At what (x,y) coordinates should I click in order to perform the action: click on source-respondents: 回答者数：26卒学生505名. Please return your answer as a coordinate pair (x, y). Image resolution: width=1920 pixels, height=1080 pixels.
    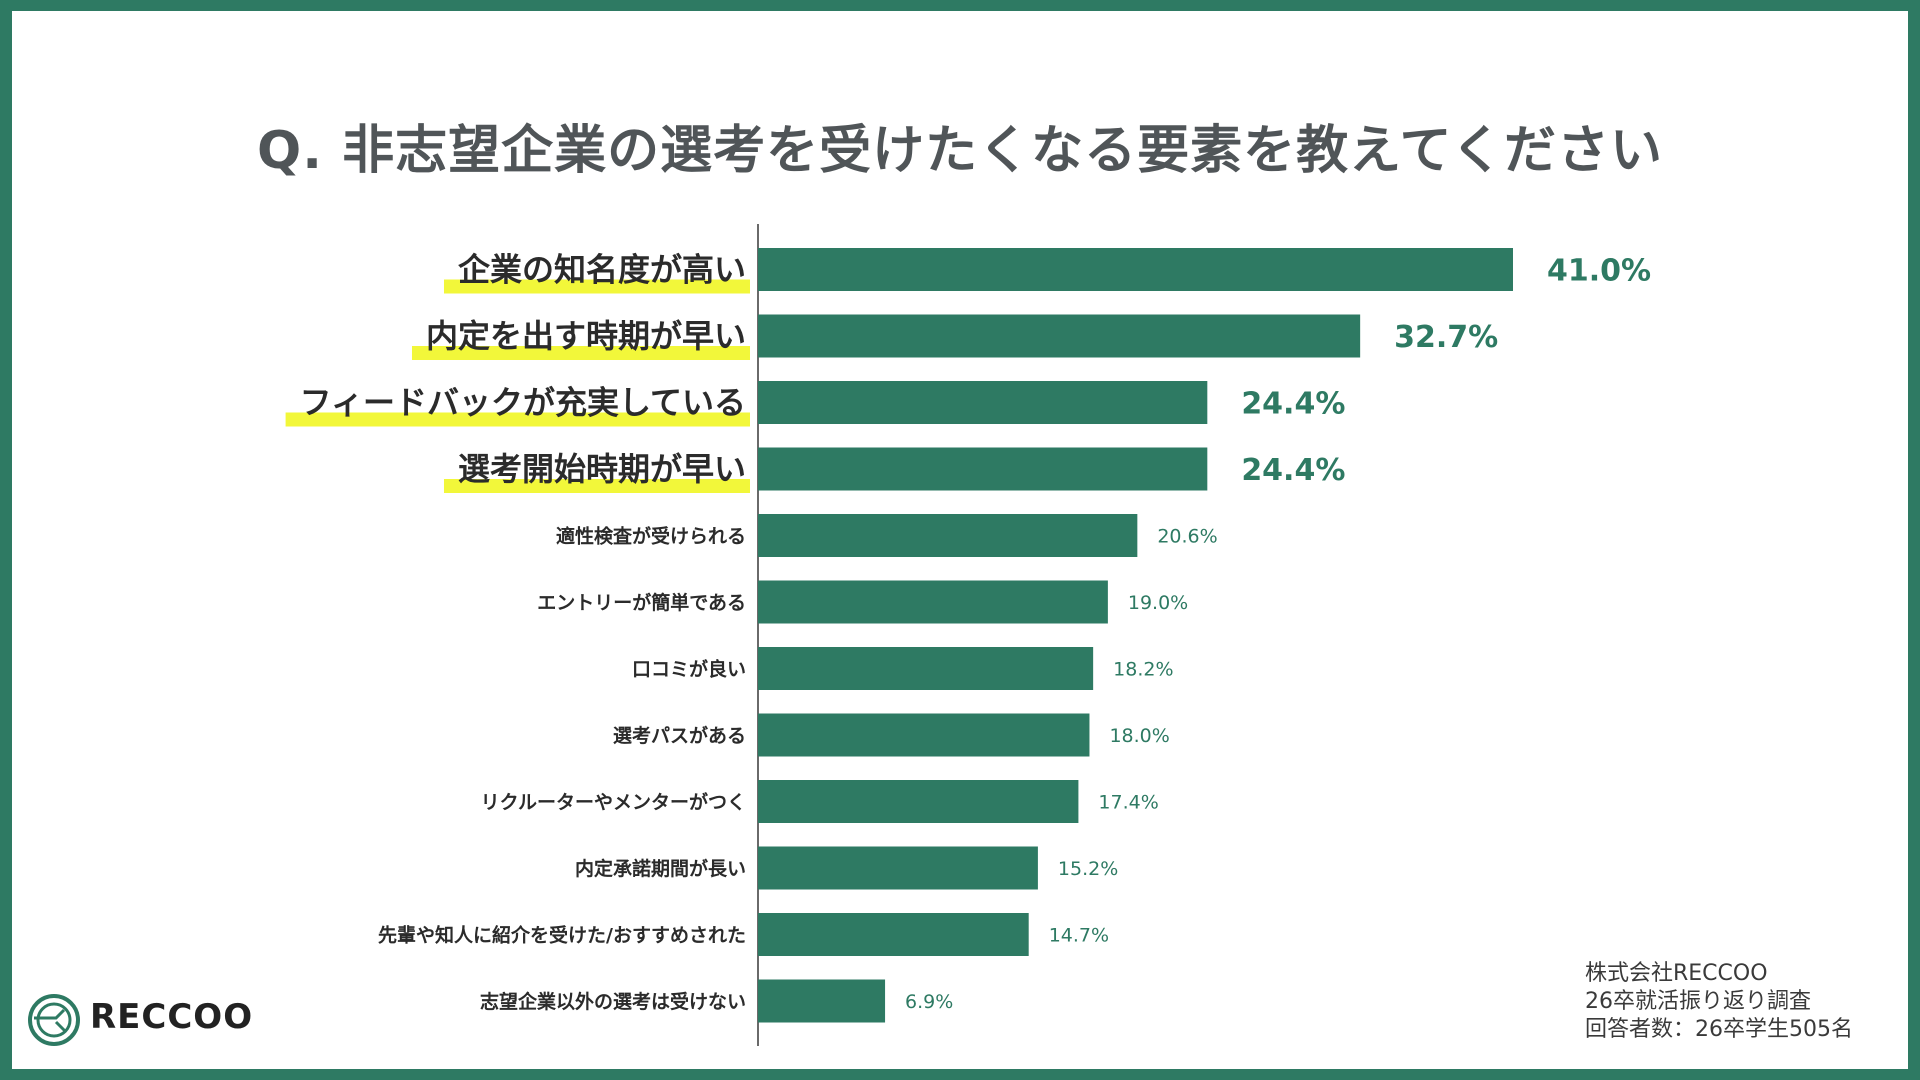
    Looking at the image, I should click on (1719, 1029).